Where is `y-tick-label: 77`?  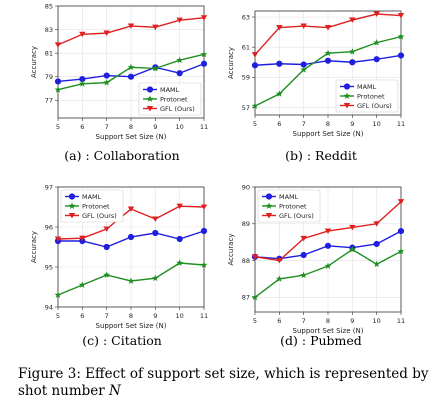
y-tick-label: 77 is located at coordinates (49, 101).